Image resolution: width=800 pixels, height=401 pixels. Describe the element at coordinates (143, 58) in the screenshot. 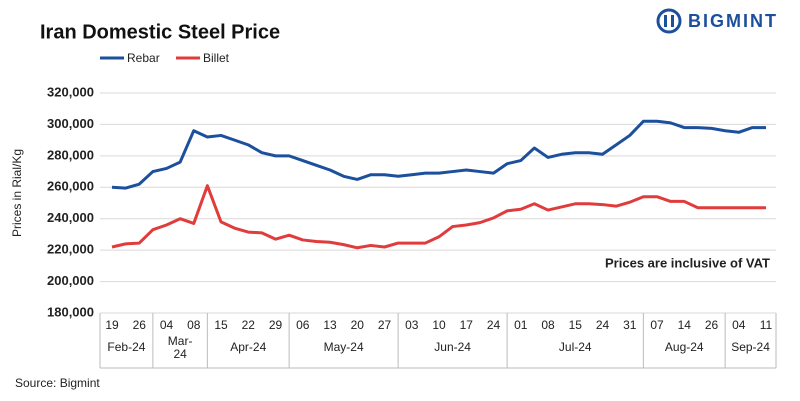

I see `legend-label: Rebar` at that location.